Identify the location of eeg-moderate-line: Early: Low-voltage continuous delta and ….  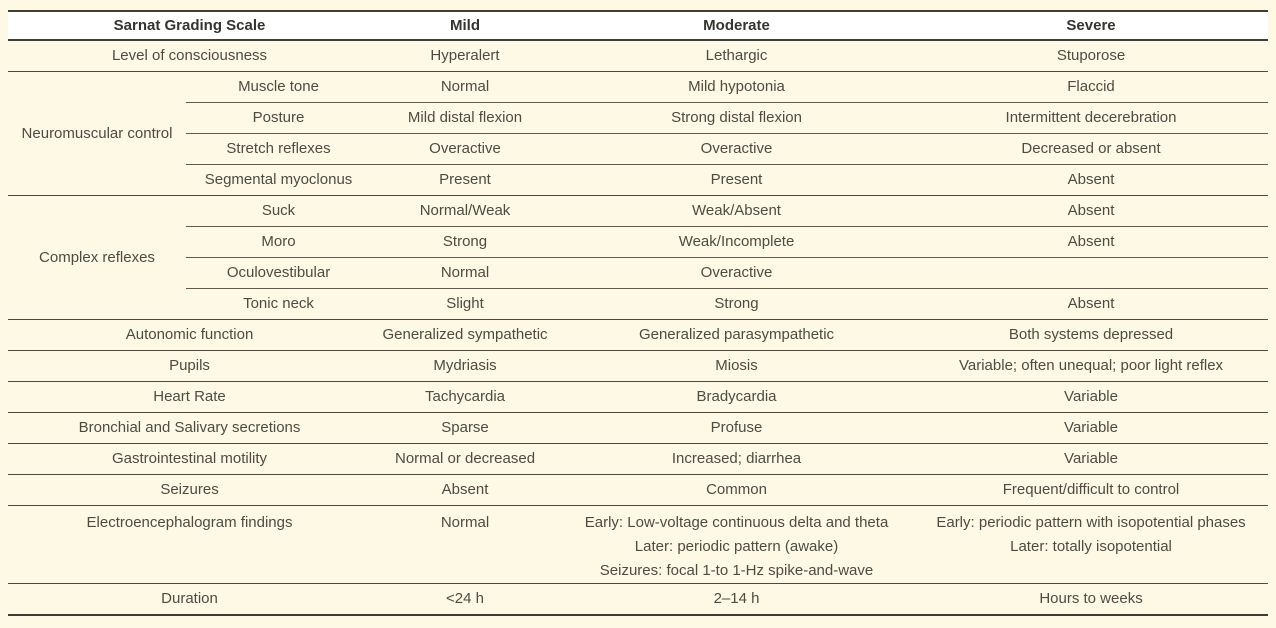
(736, 522).